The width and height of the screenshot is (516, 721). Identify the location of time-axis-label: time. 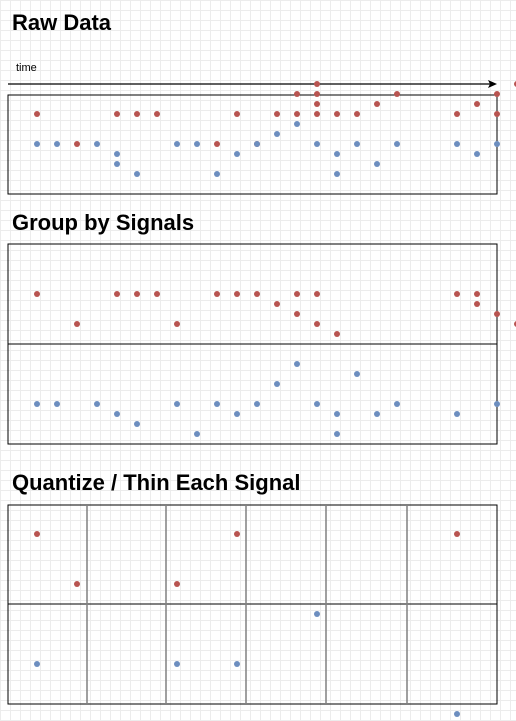
(26, 68).